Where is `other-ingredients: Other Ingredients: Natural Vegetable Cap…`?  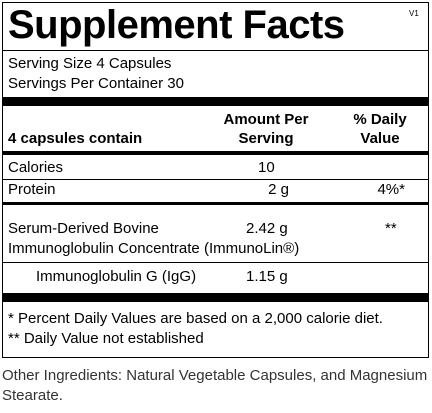 other-ingredients: Other Ingredients: Natural Vegetable Cap… is located at coordinates (215, 375).